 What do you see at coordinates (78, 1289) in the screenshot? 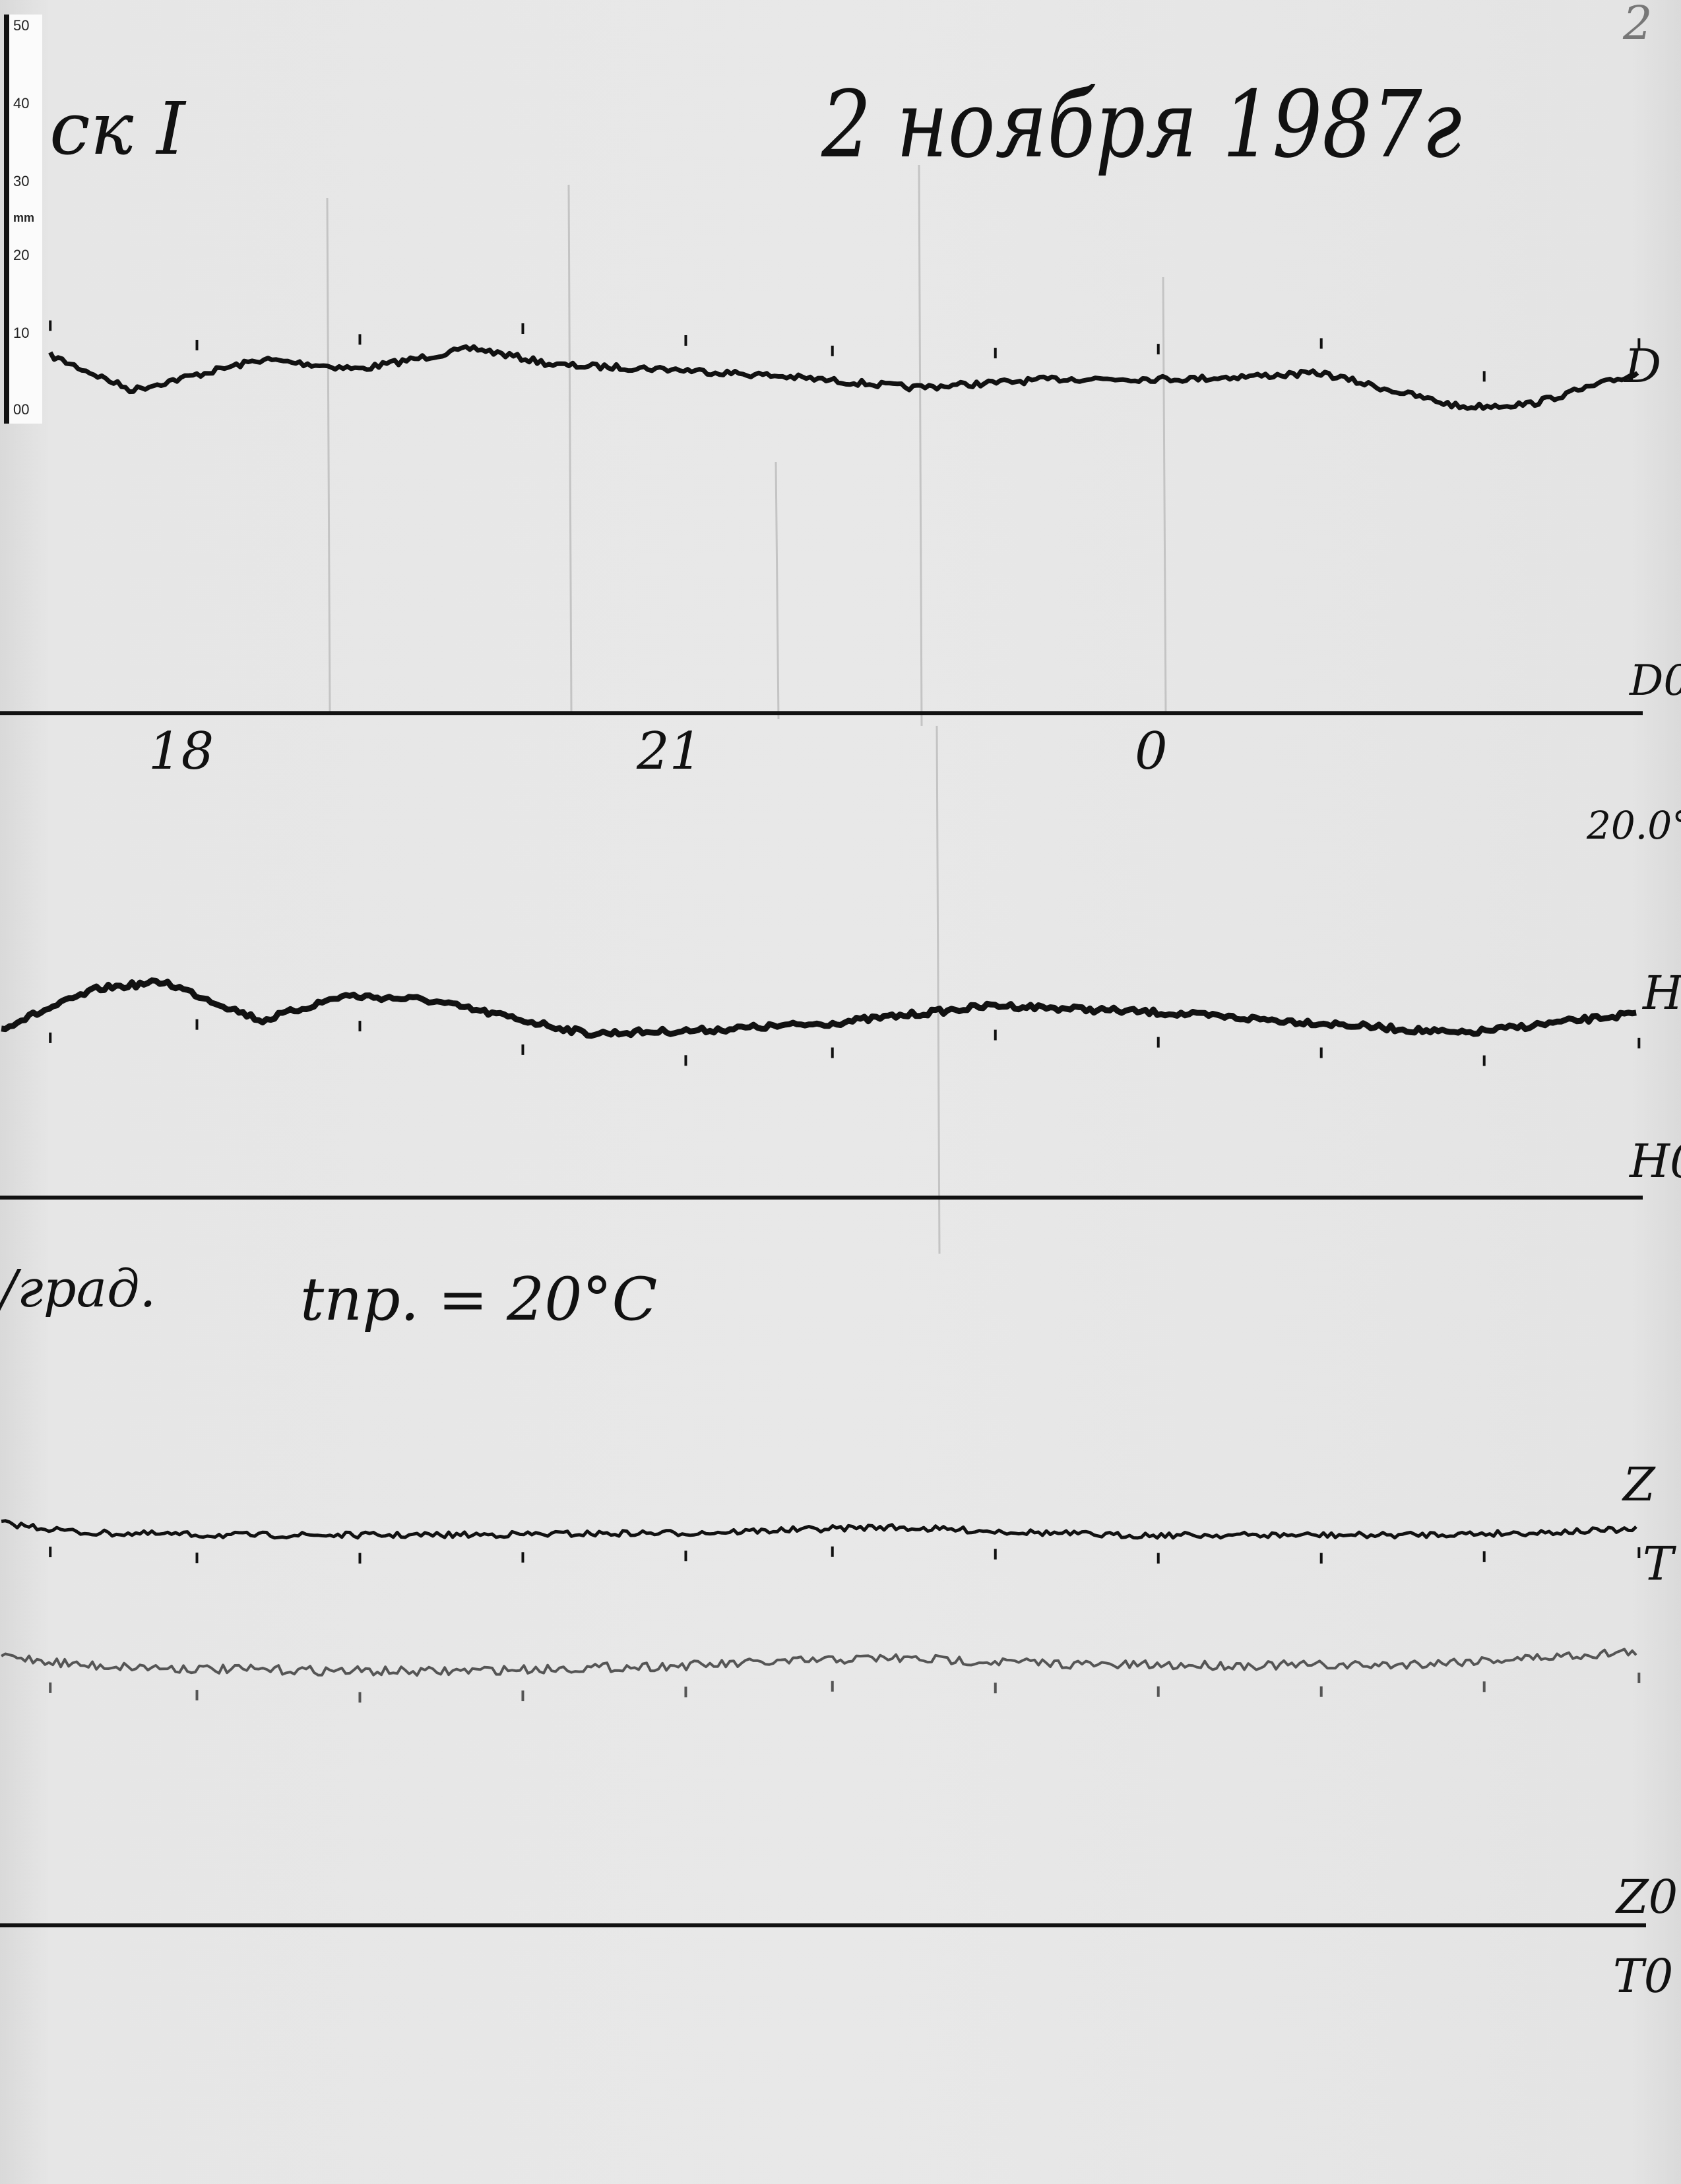
I see `sensitivity-note: /град.` at bounding box center [78, 1289].